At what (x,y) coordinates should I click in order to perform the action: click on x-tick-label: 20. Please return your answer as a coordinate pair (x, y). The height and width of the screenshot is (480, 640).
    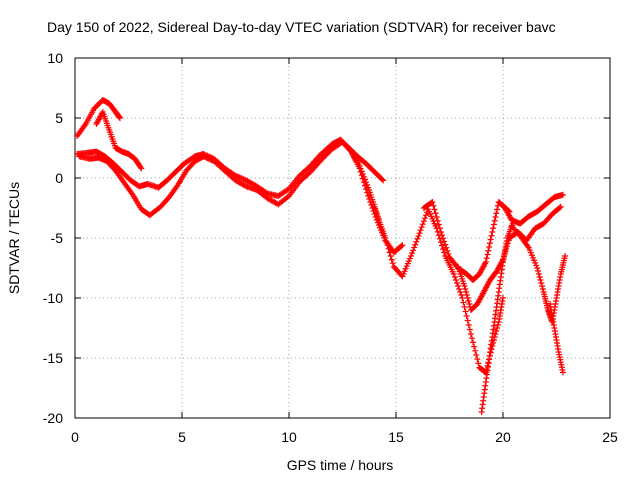
    Looking at the image, I should click on (503, 437).